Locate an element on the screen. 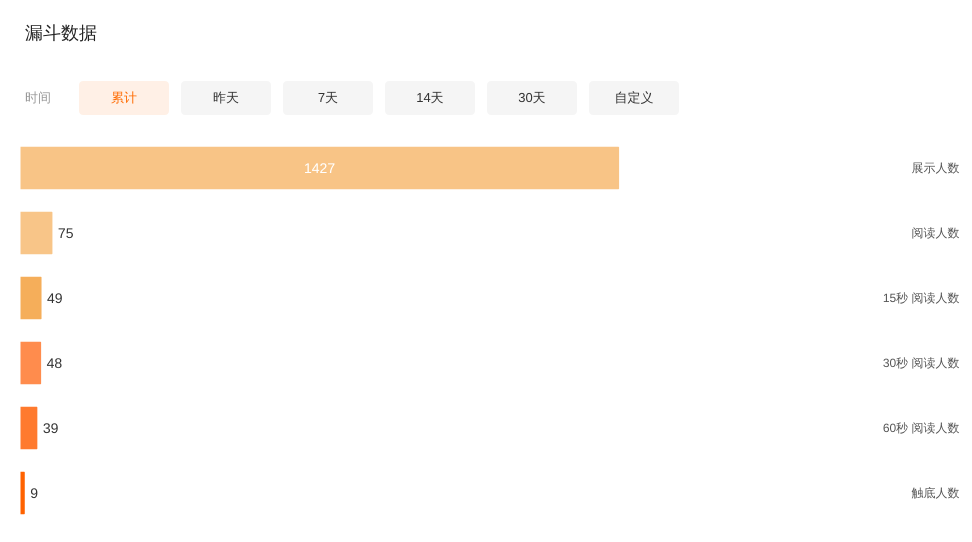 The width and height of the screenshot is (972, 542). text: 自定义 is located at coordinates (634, 97).